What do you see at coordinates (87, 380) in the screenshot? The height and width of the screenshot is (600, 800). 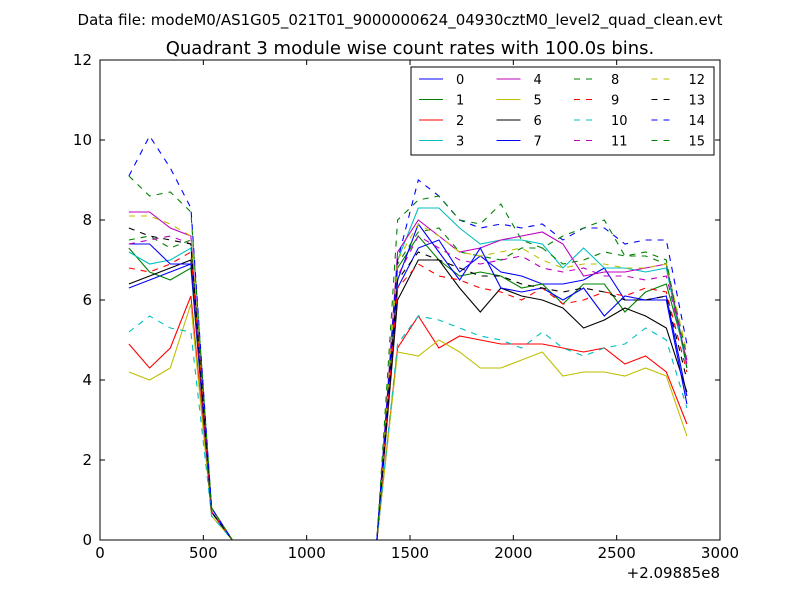 I see `y-tick-label: 4` at bounding box center [87, 380].